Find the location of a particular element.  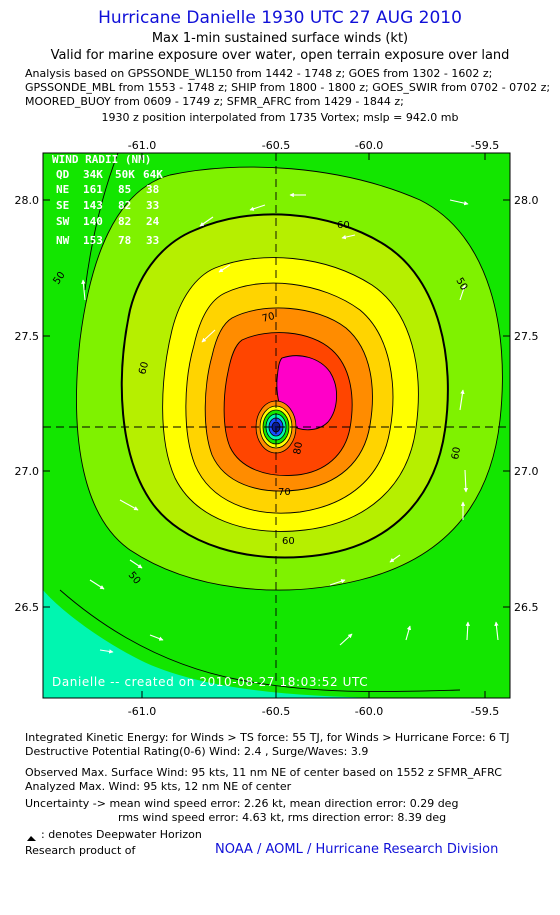

wind-radii-quadrant: NE is located at coordinates (62, 189).